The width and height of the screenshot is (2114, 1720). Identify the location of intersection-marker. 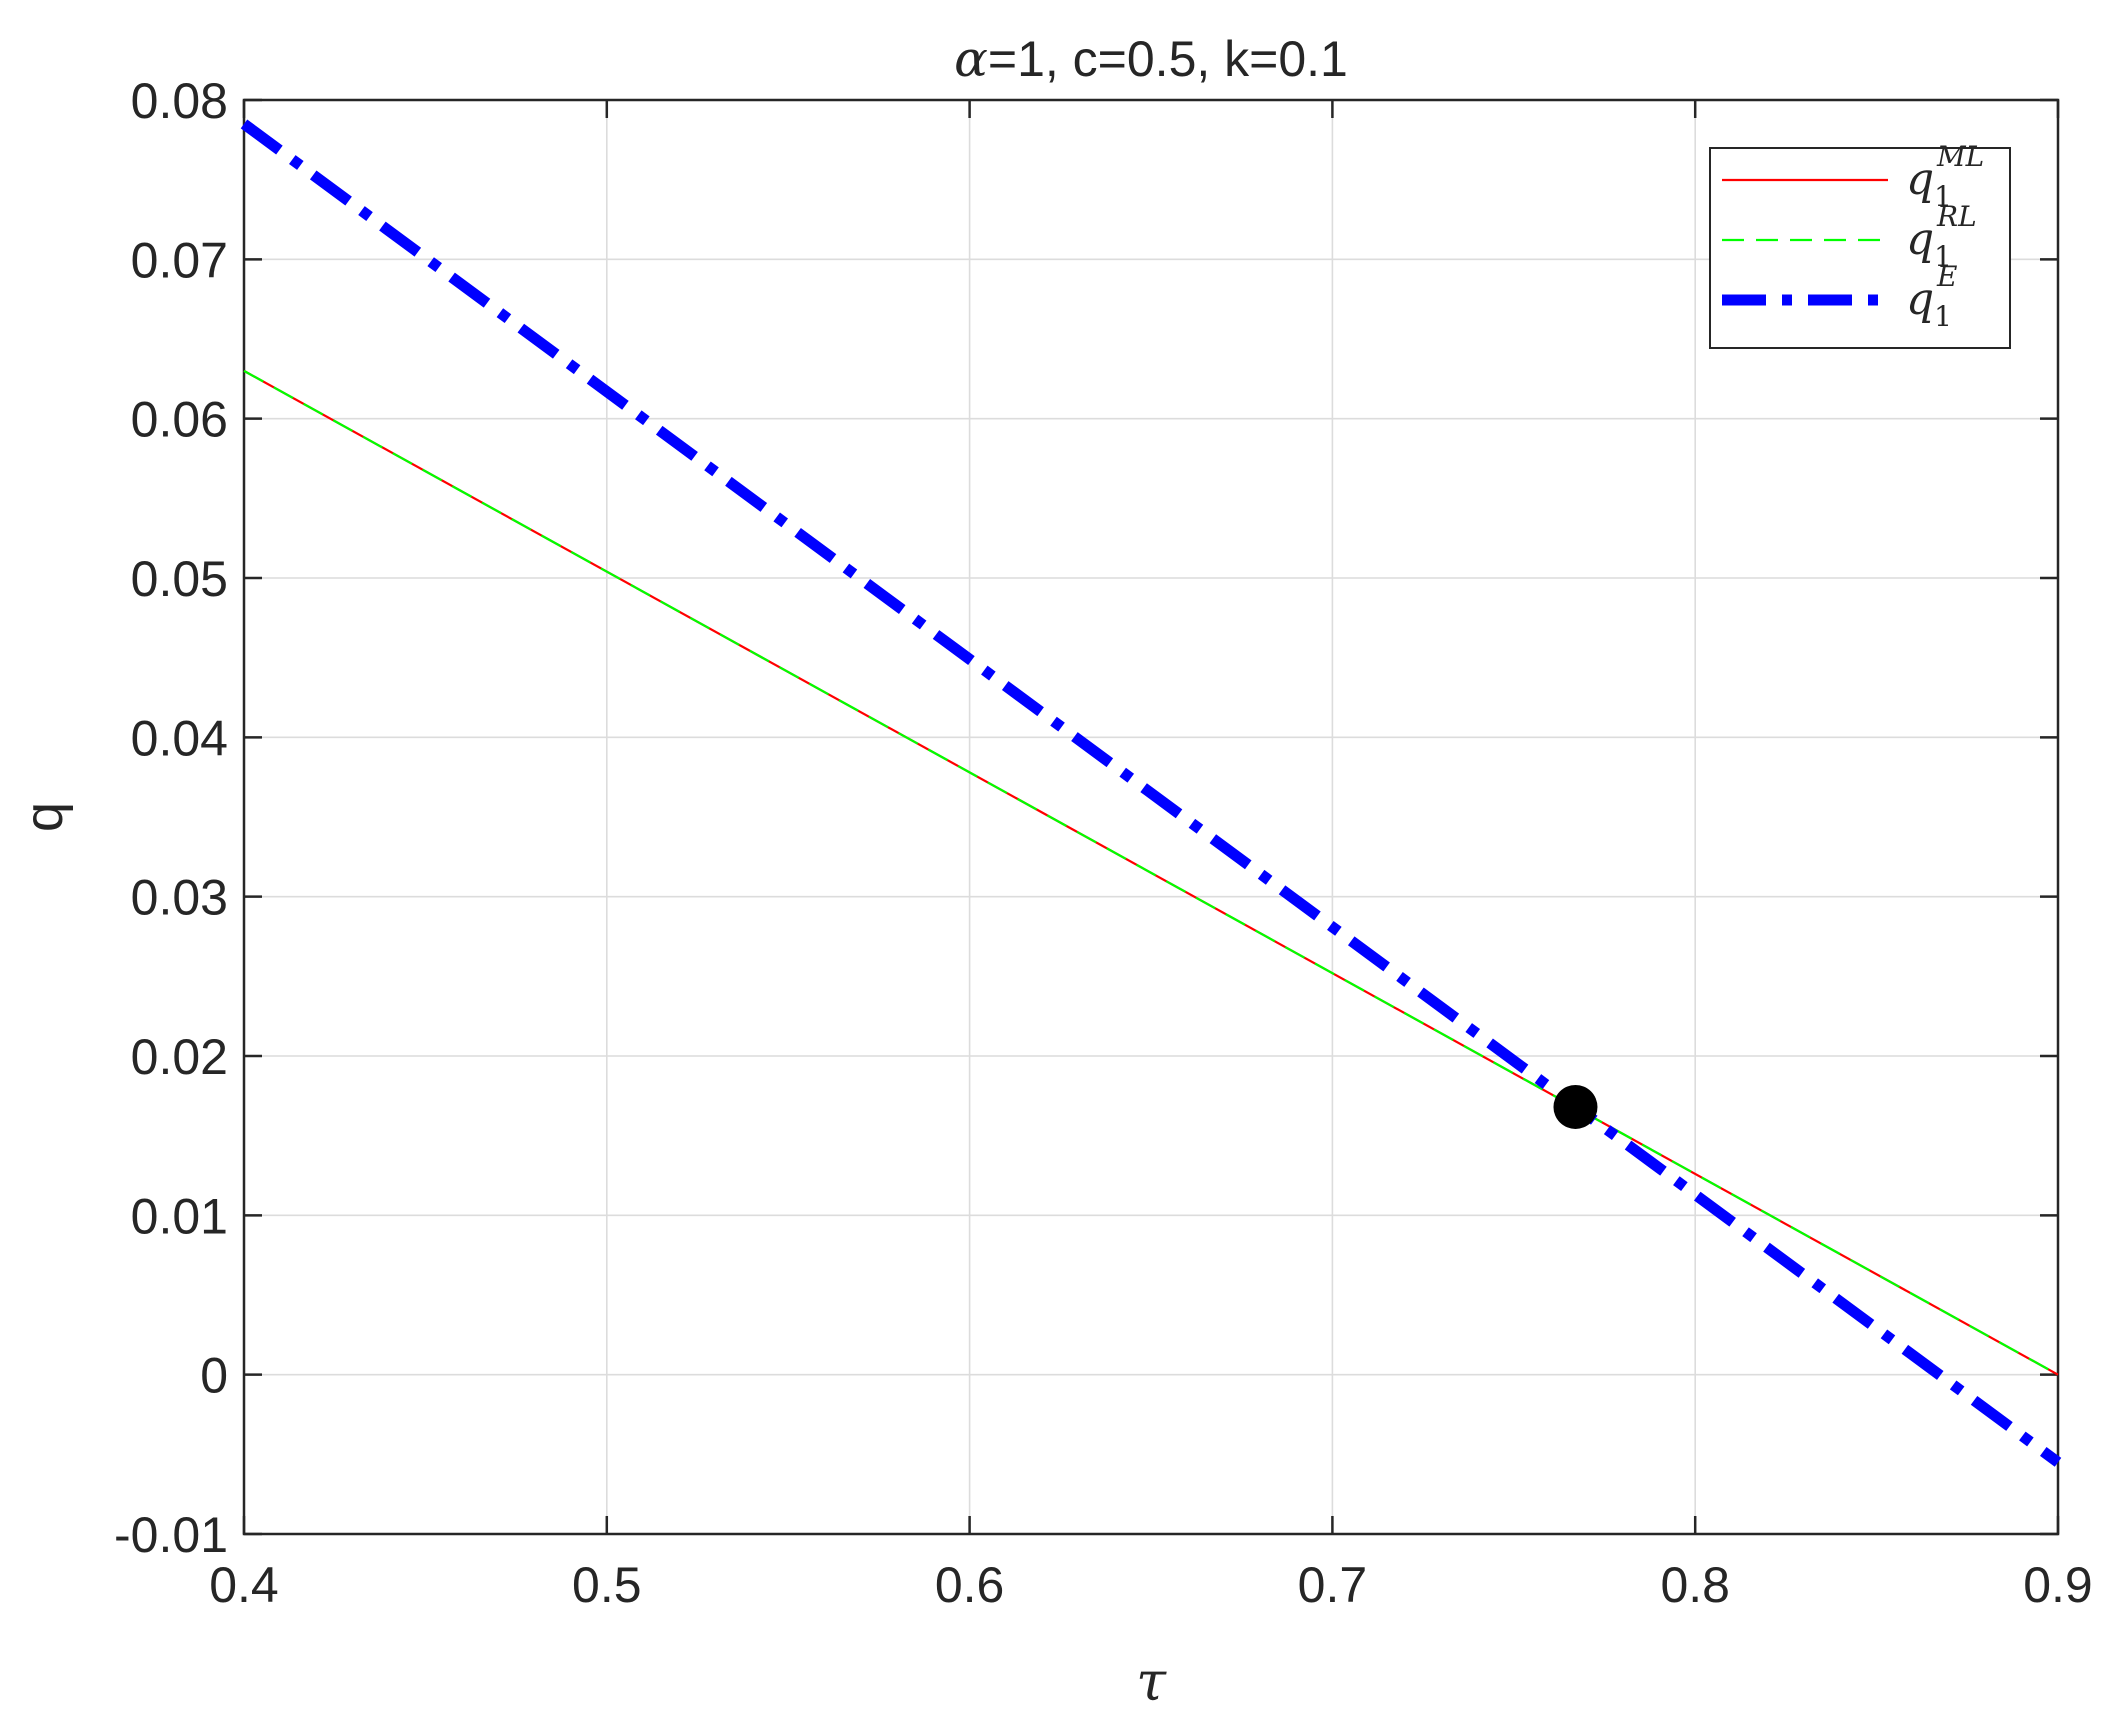
(1575, 1106).